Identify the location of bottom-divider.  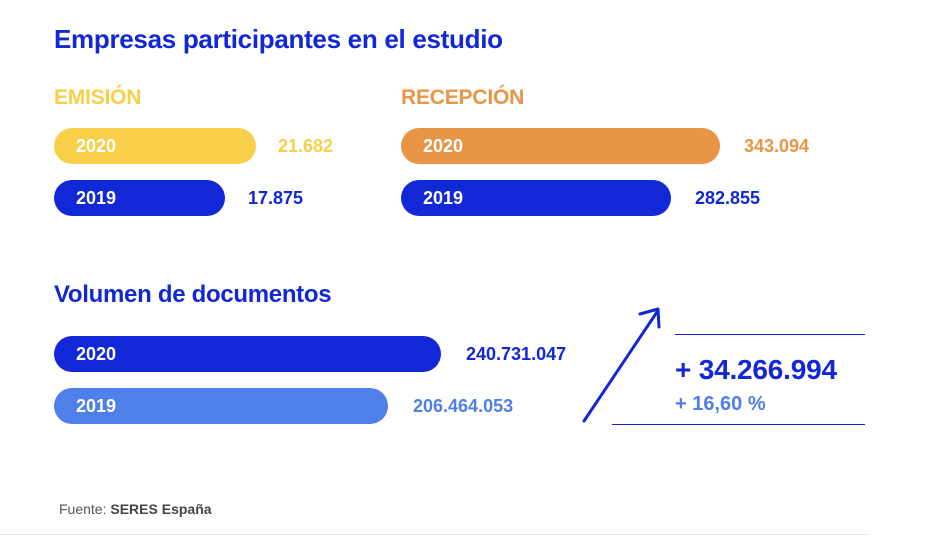
(434, 534).